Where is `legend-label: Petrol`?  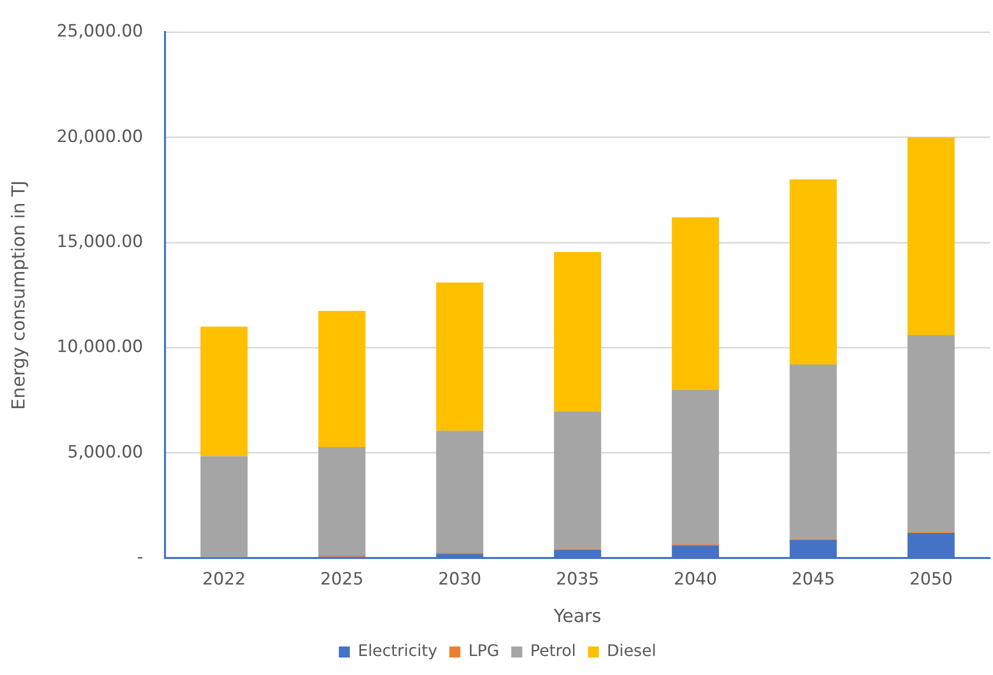
legend-label: Petrol is located at coordinates (553, 650).